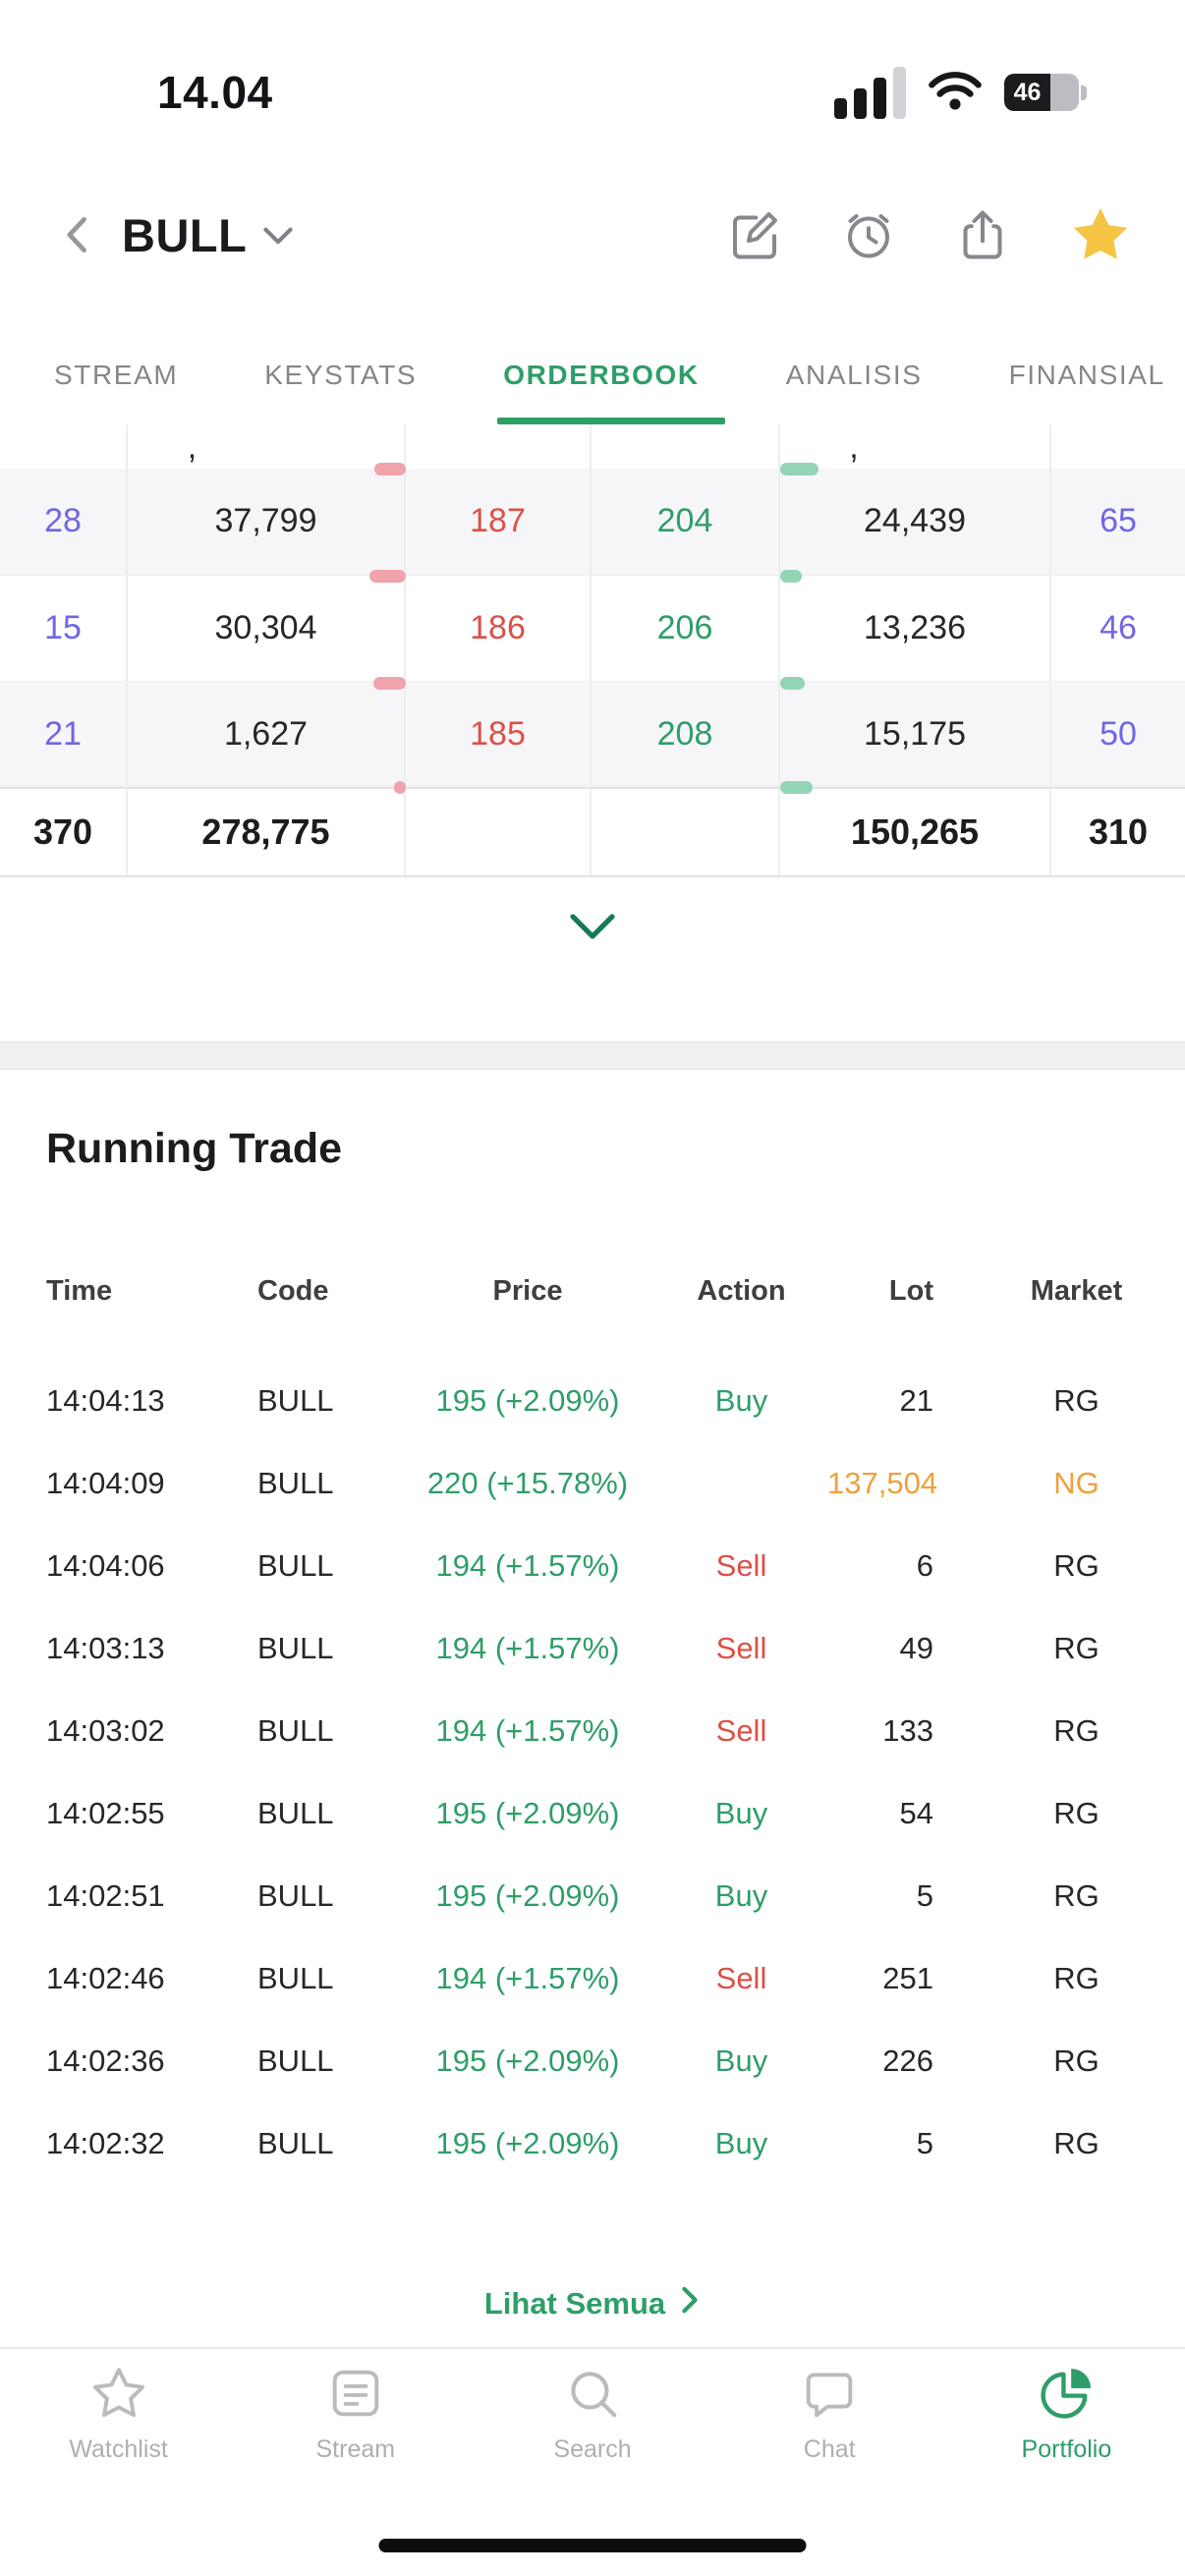 The image size is (1185, 2576). What do you see at coordinates (908, 1978) in the screenshot?
I see `trade-lot: 251` at bounding box center [908, 1978].